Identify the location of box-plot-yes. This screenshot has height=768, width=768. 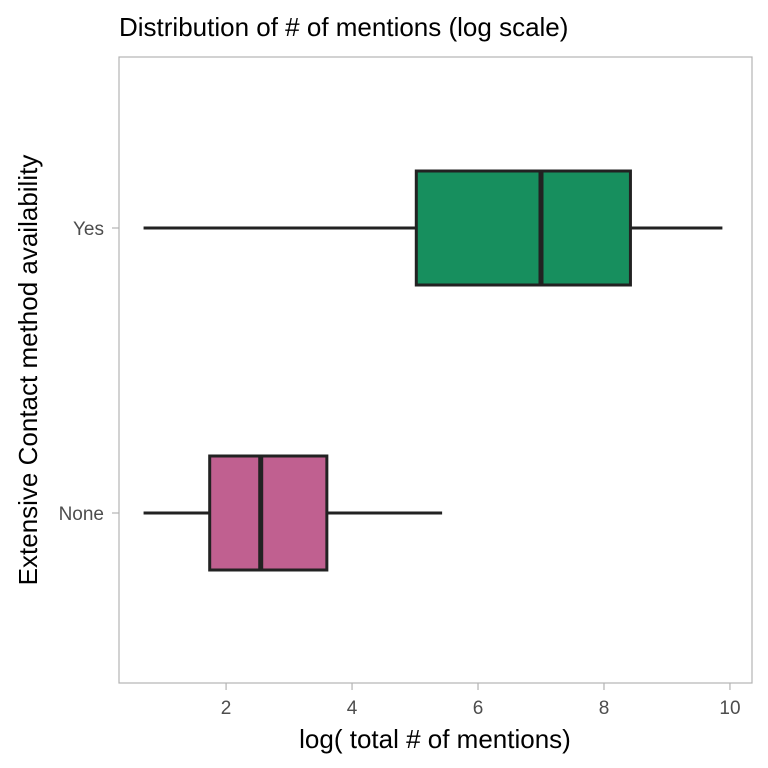
(433, 228).